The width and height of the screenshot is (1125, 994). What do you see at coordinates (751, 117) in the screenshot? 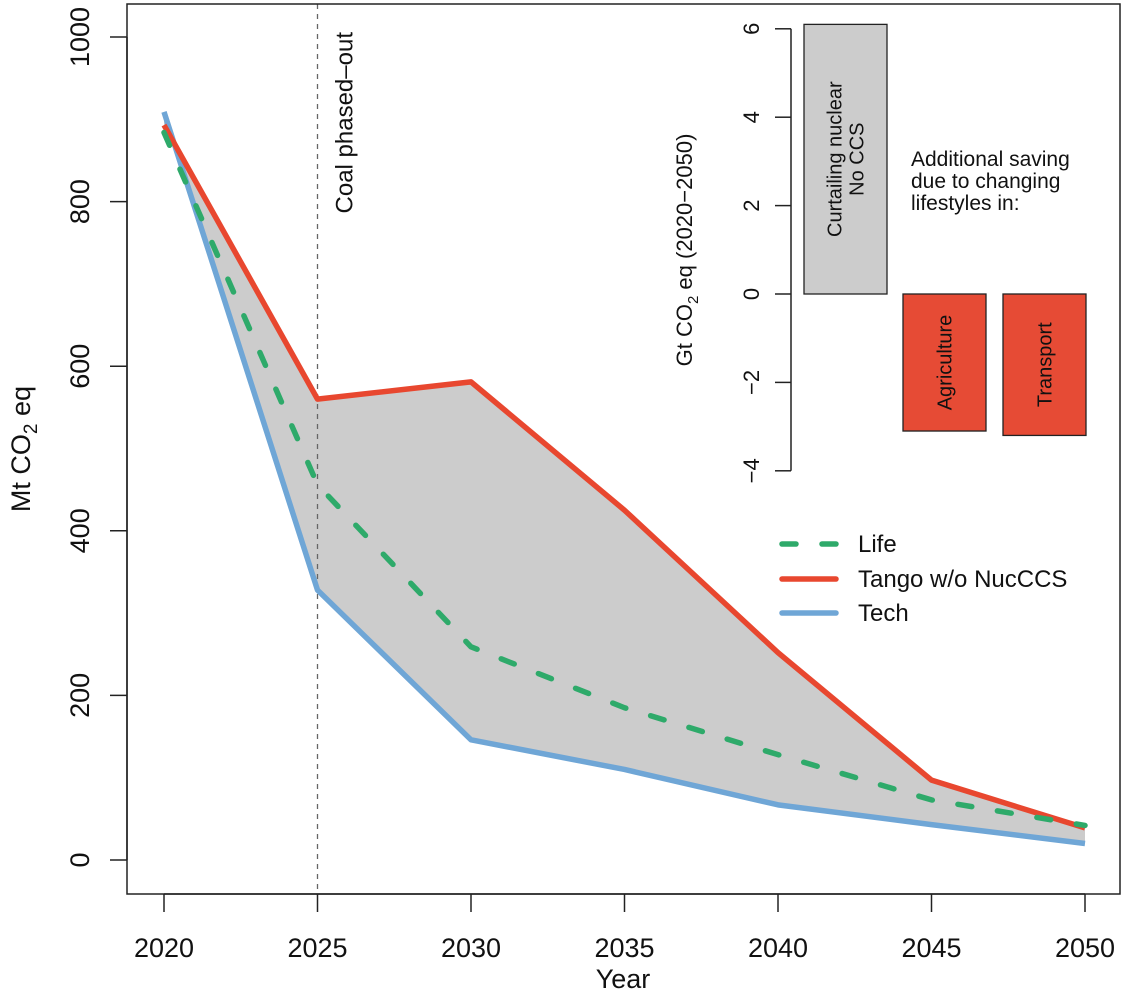
I see `inset-y-tick-label: 4` at bounding box center [751, 117].